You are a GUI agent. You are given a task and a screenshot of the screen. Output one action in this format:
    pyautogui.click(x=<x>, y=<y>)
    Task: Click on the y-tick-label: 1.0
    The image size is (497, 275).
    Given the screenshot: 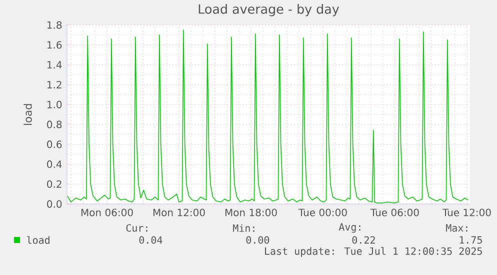 What is the action you would take?
    pyautogui.click(x=55, y=104)
    